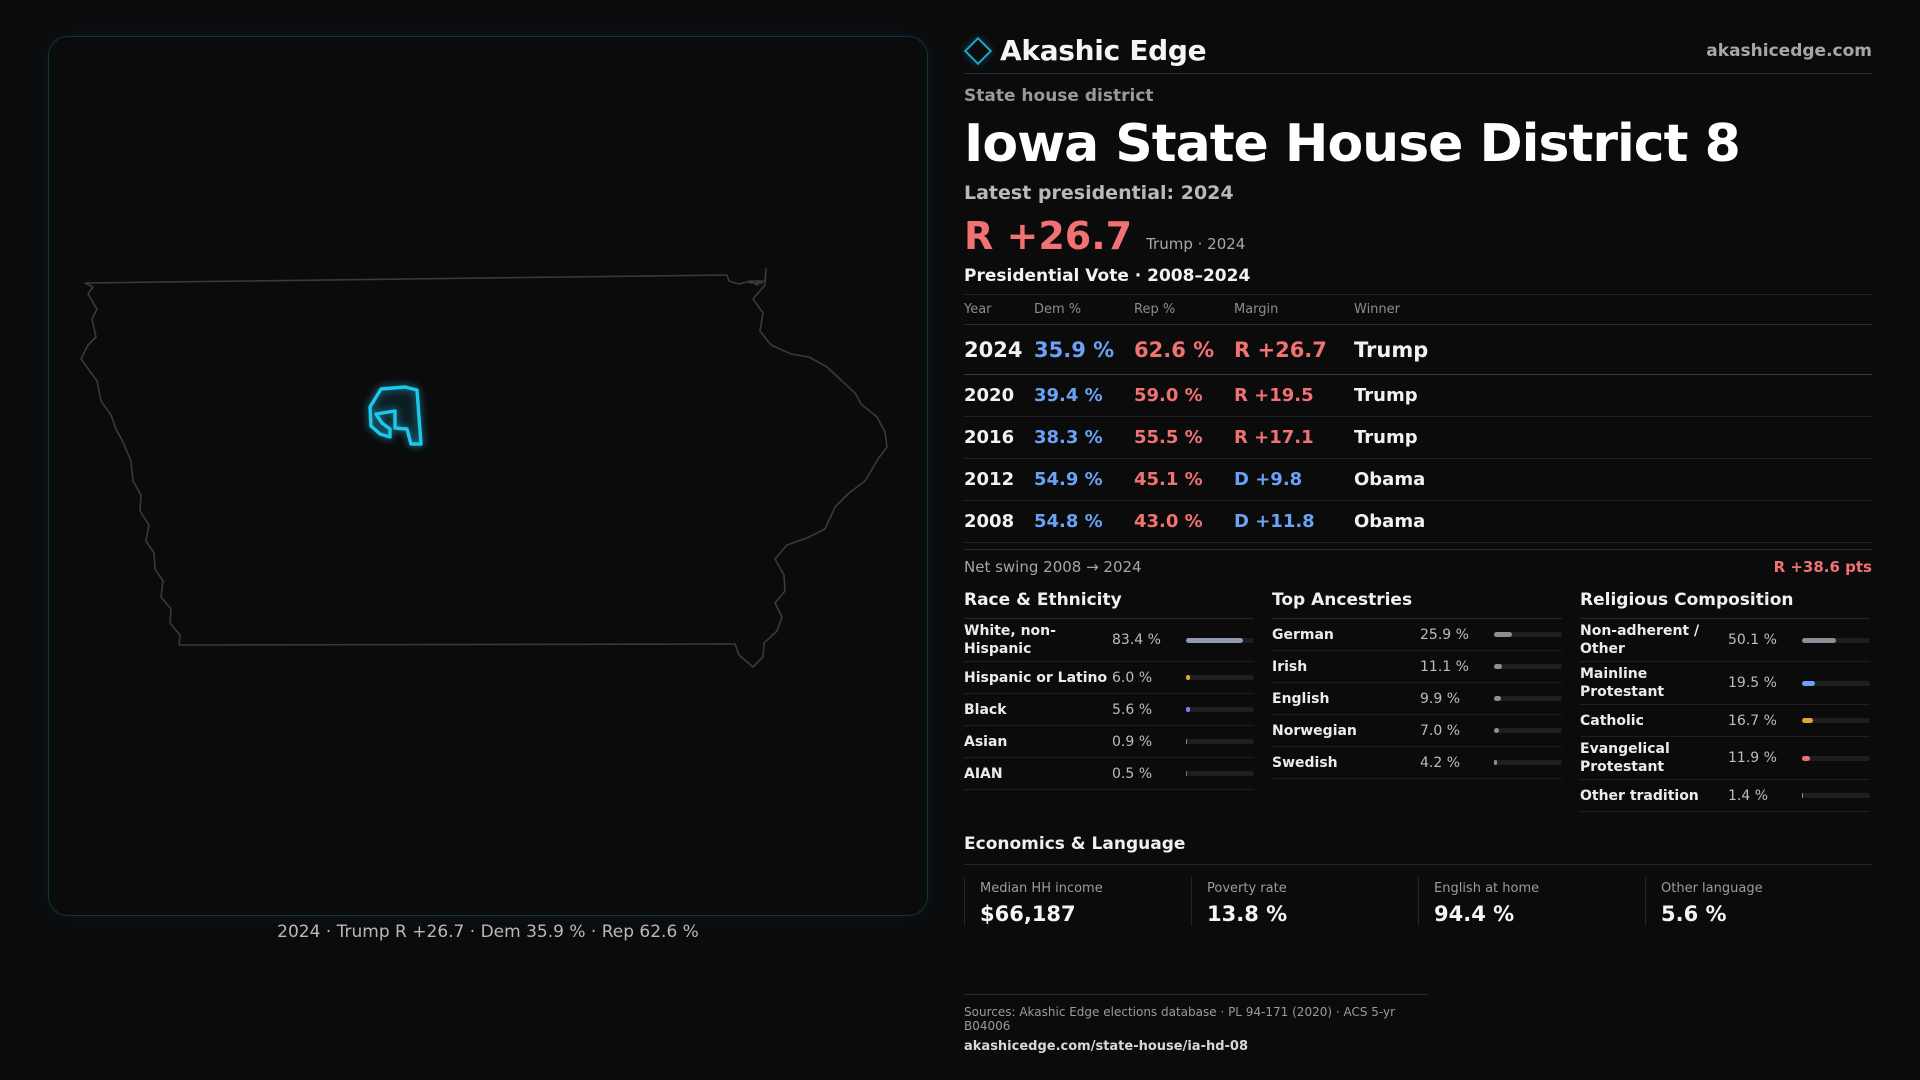 The width and height of the screenshot is (1920, 1080). What do you see at coordinates (1184, 309) in the screenshot?
I see `header-rep: Rep %` at bounding box center [1184, 309].